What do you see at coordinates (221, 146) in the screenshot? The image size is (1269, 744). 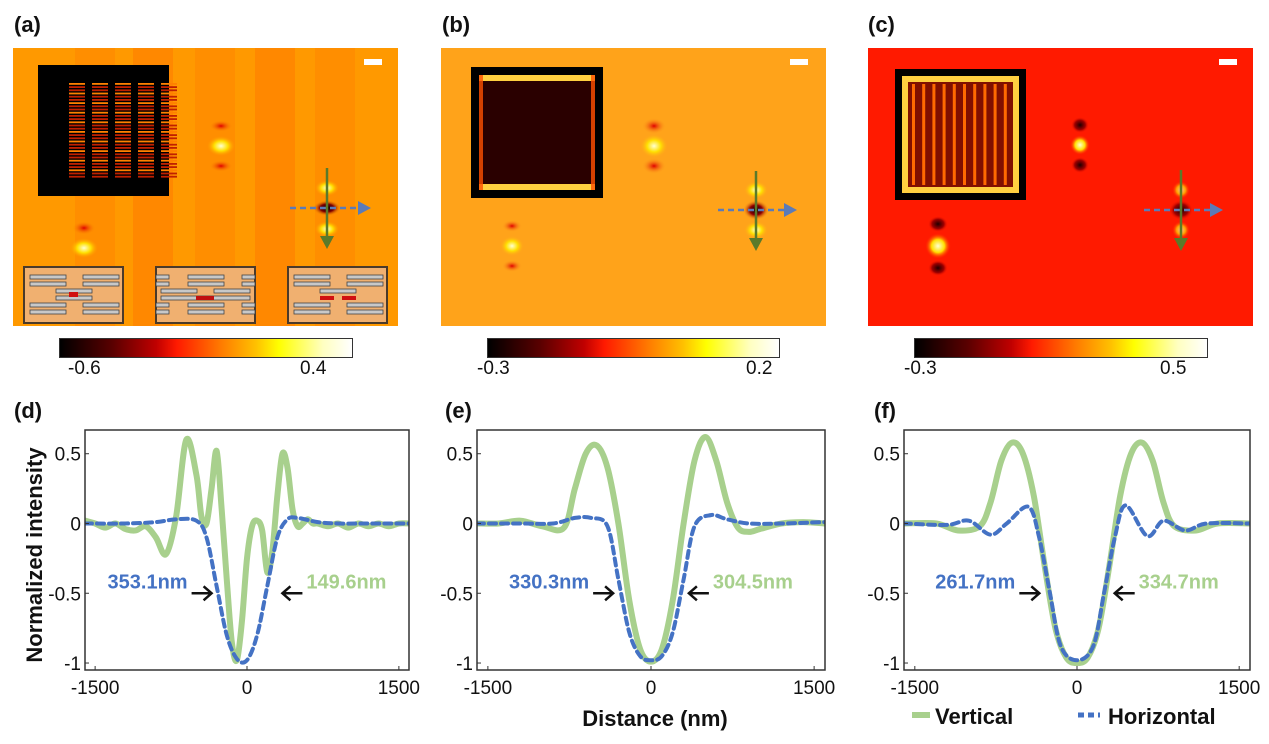 I see `focus-spot-middle` at bounding box center [221, 146].